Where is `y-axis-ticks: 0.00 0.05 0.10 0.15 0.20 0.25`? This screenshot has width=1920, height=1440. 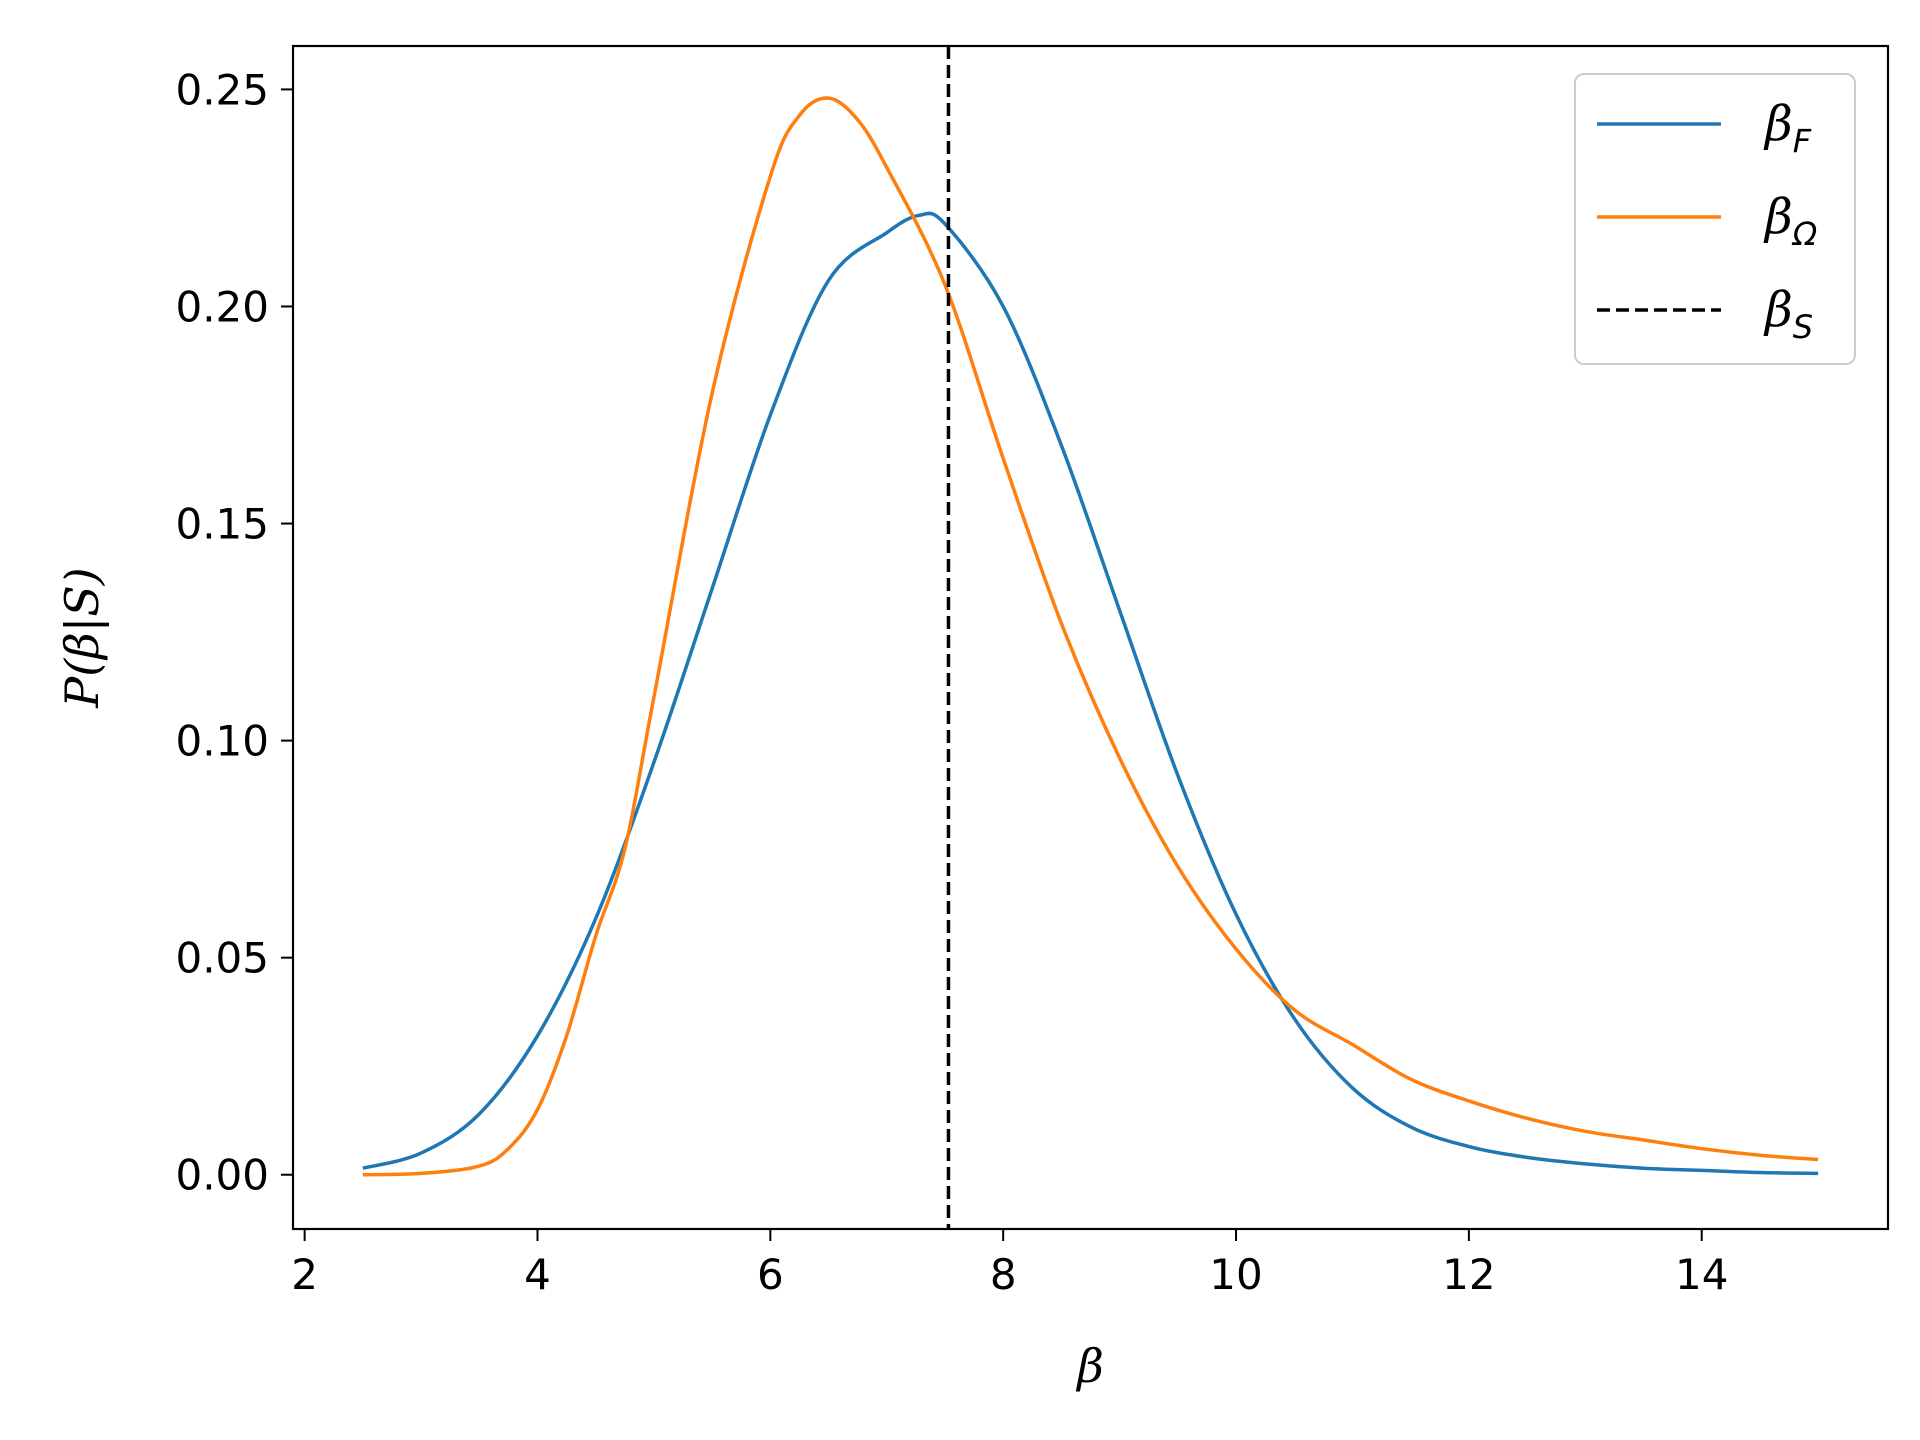
y-axis-ticks: 0.00 0.05 0.10 0.15 0.20 0.25 is located at coordinates (234, 632).